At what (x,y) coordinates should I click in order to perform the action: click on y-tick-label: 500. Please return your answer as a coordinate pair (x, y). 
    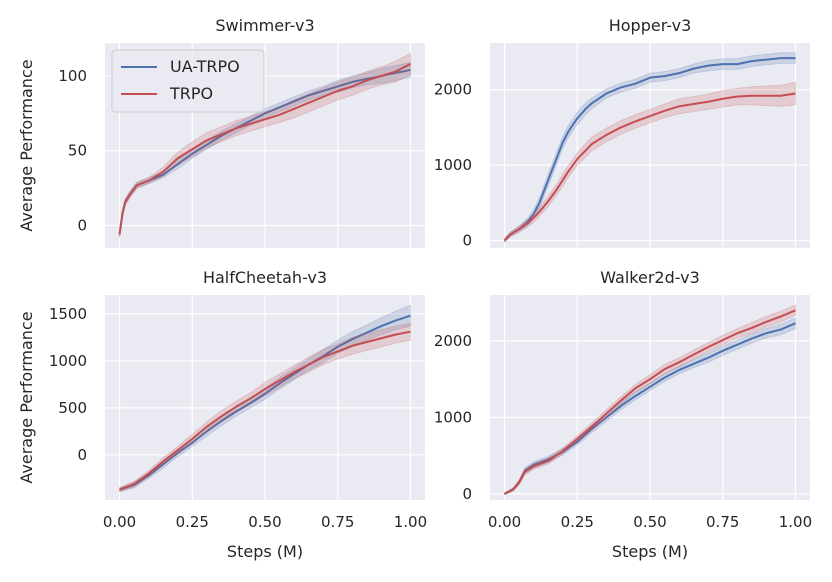
    Looking at the image, I should click on (72, 408).